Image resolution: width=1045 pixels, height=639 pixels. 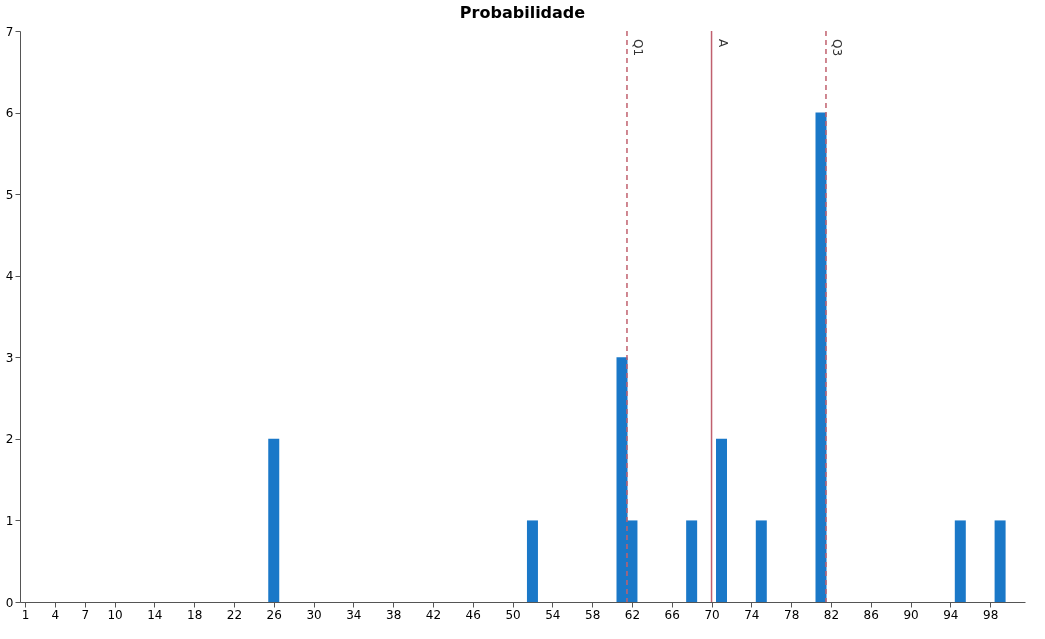 What do you see at coordinates (9, 439) in the screenshot?
I see `y-tick-label: 2` at bounding box center [9, 439].